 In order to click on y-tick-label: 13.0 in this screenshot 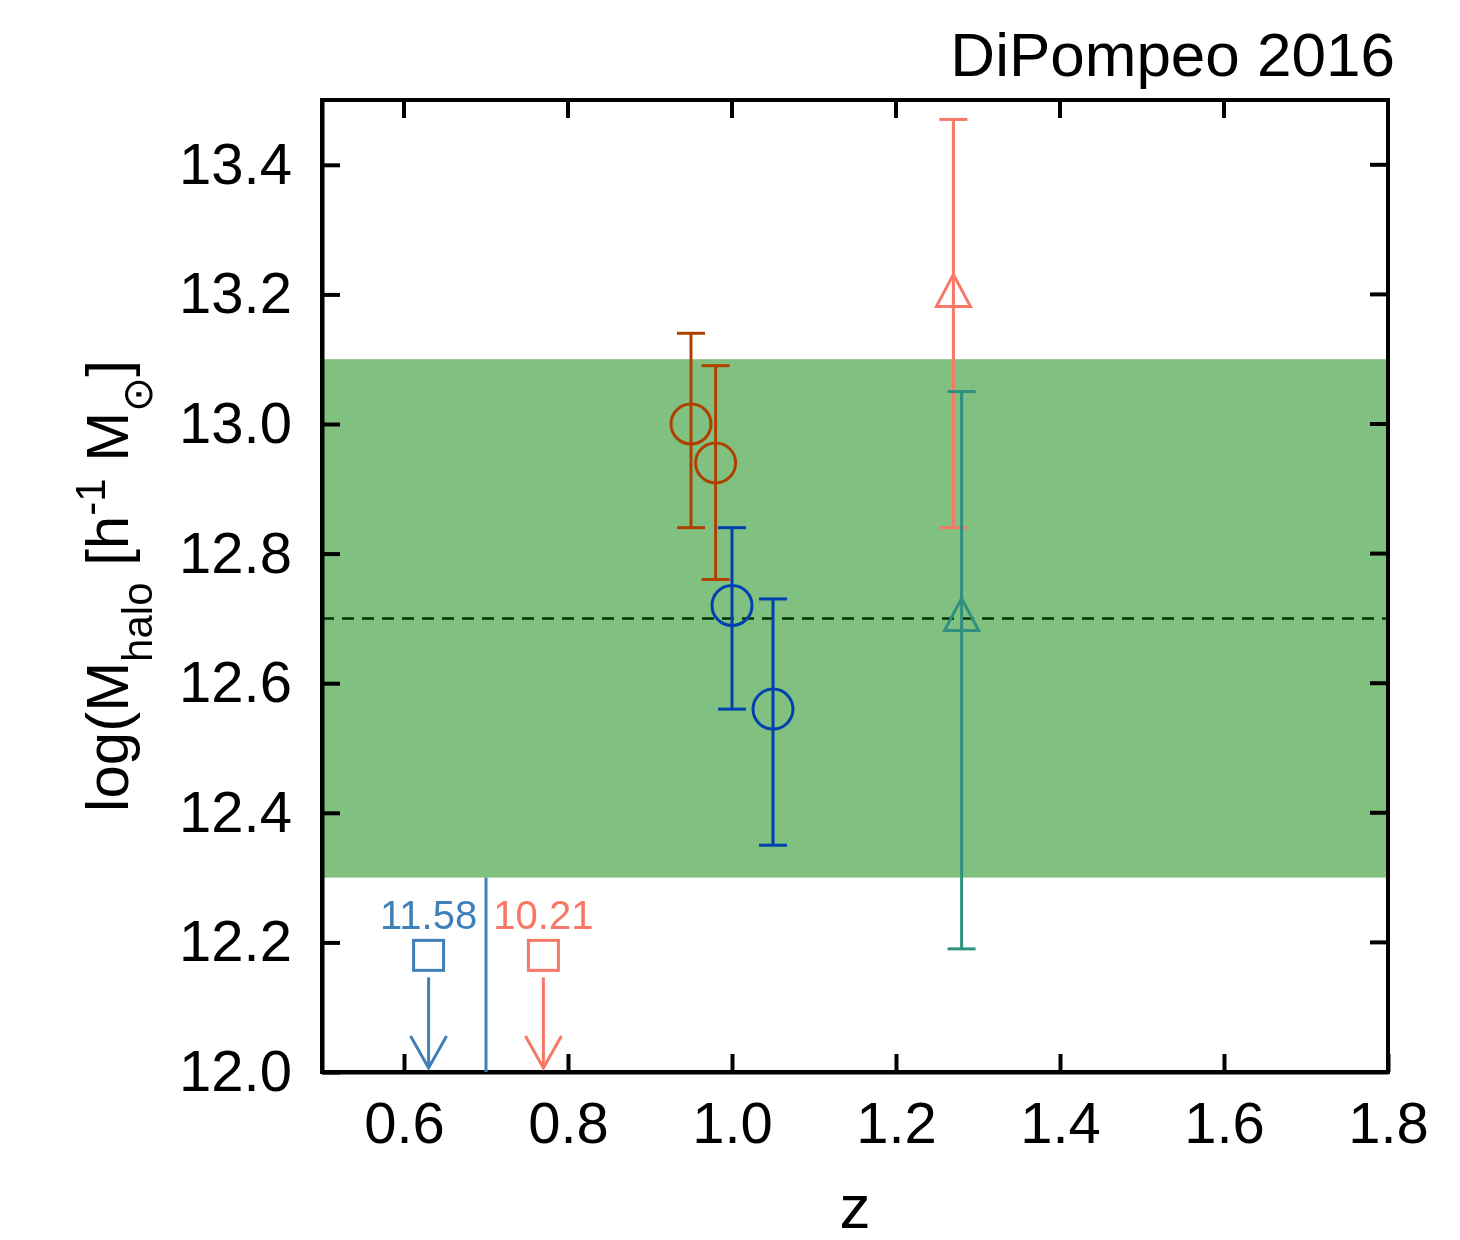, I will do `click(235, 423)`.